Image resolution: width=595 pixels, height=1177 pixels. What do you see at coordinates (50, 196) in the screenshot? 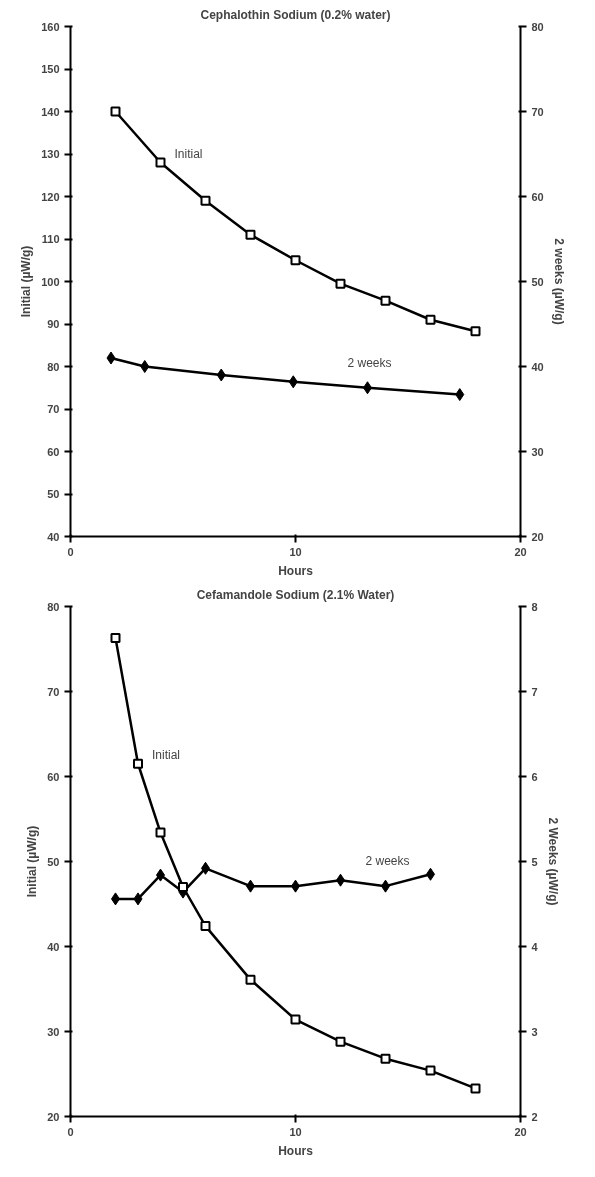
I see `y-tick-label: 120` at bounding box center [50, 196].